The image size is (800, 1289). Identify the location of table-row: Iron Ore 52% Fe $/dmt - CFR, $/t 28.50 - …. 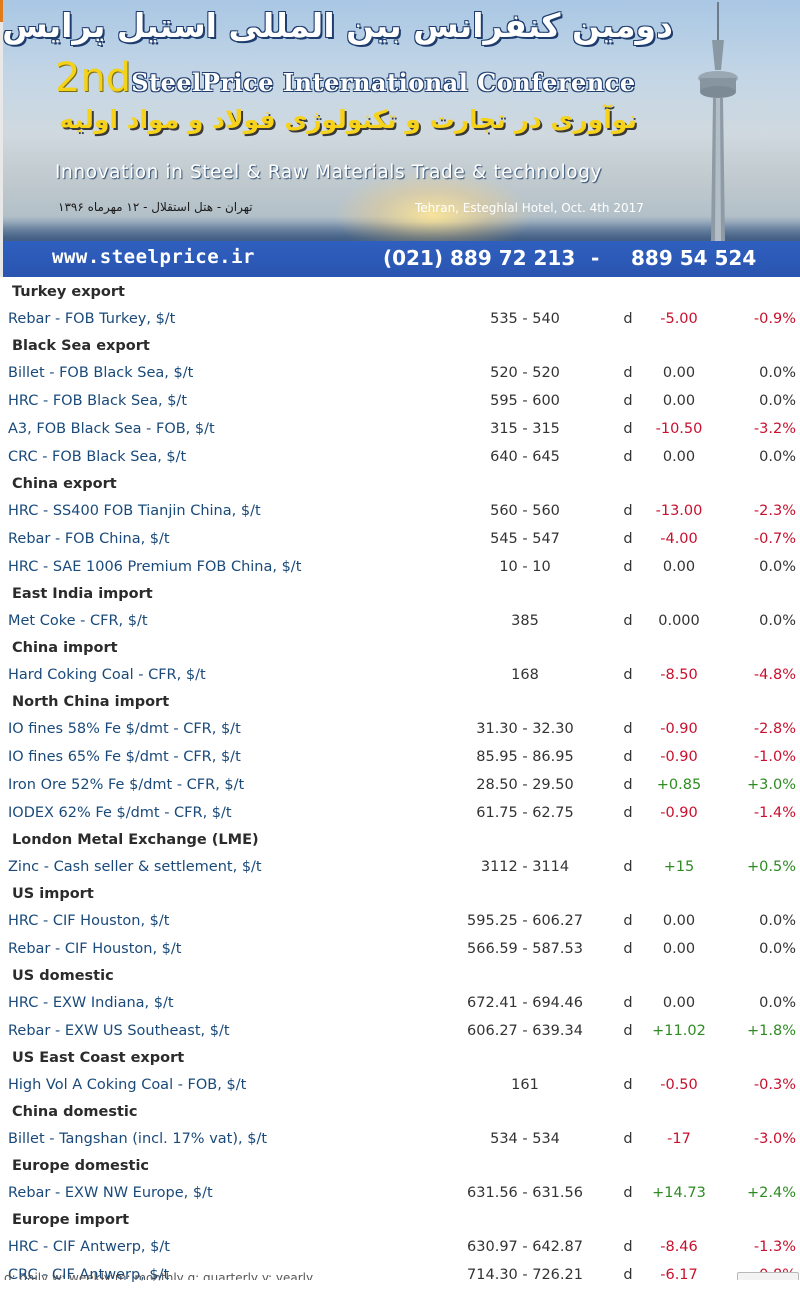
(400, 785).